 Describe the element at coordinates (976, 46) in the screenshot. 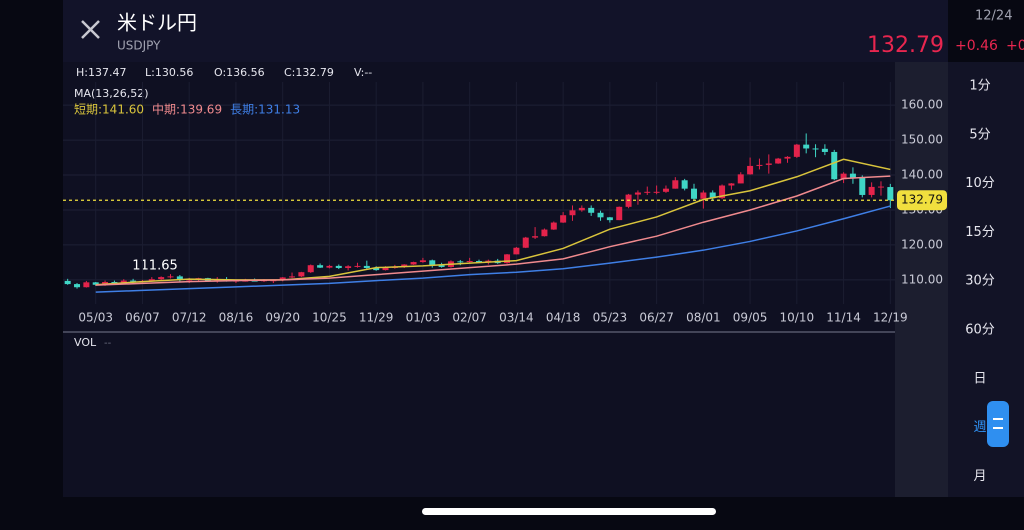

I see `change: +0.46` at that location.